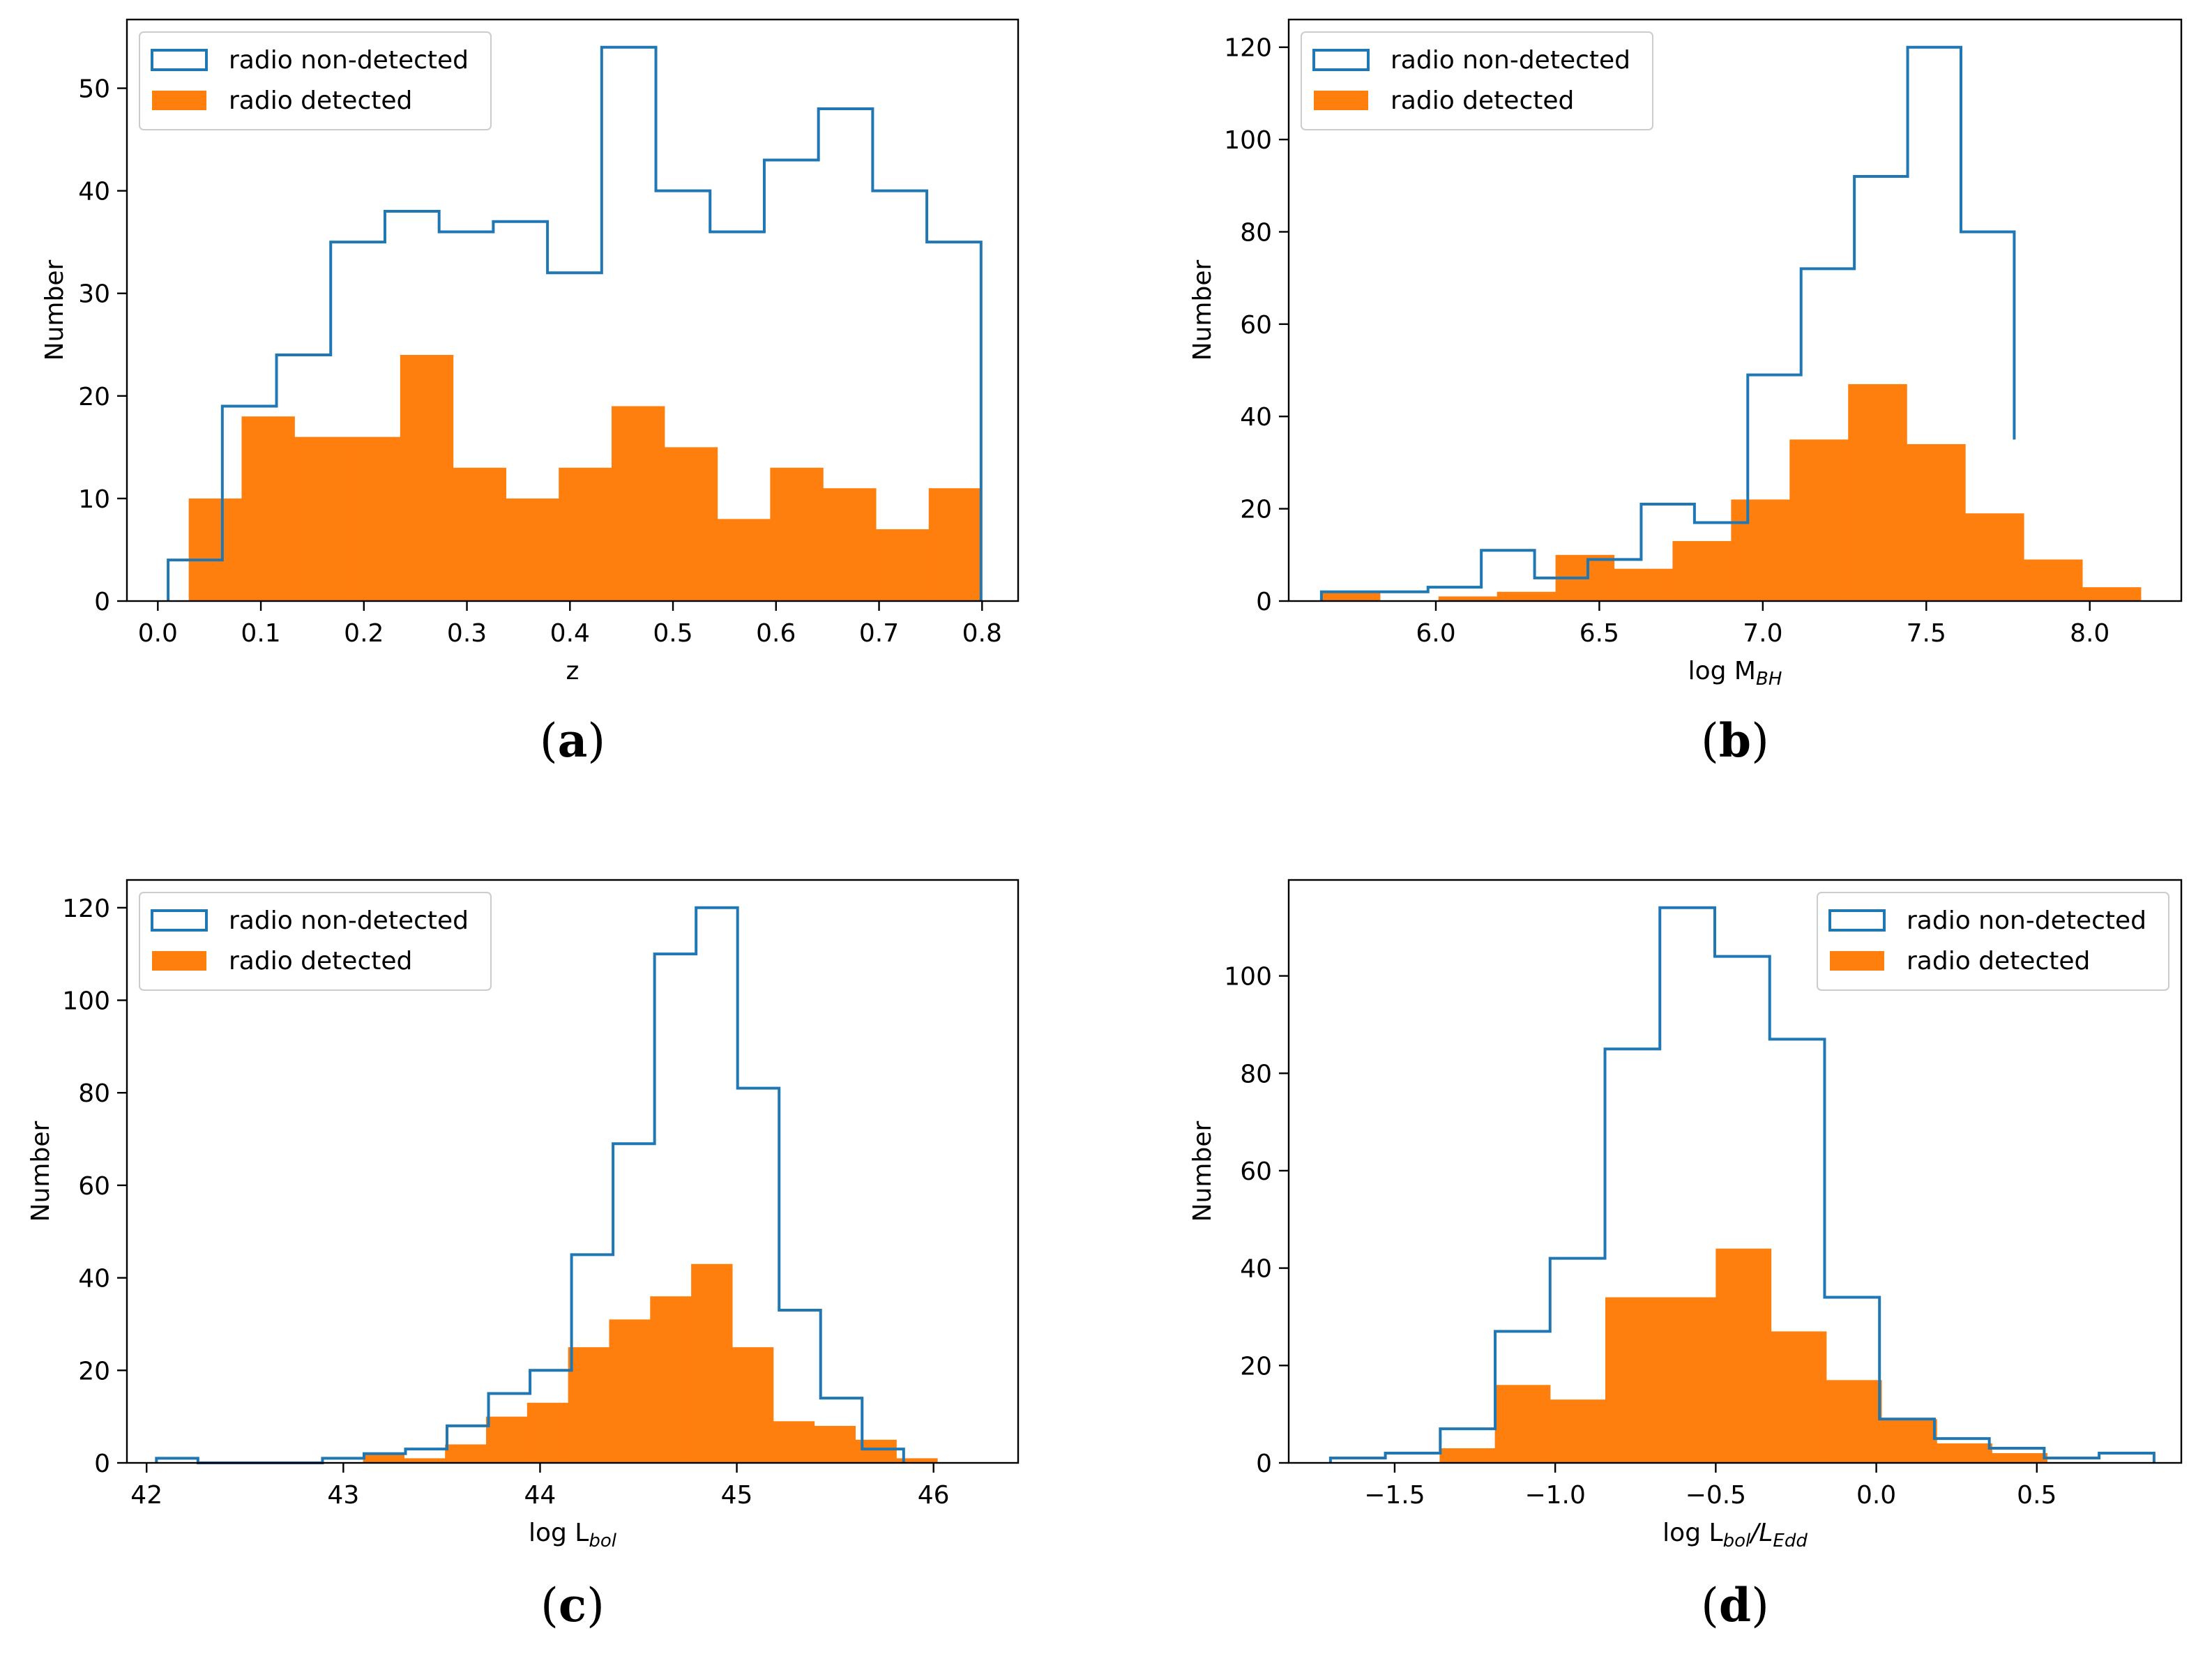  Describe the element at coordinates (260, 633) in the screenshot. I see `x-tick-label: 0.1` at that location.